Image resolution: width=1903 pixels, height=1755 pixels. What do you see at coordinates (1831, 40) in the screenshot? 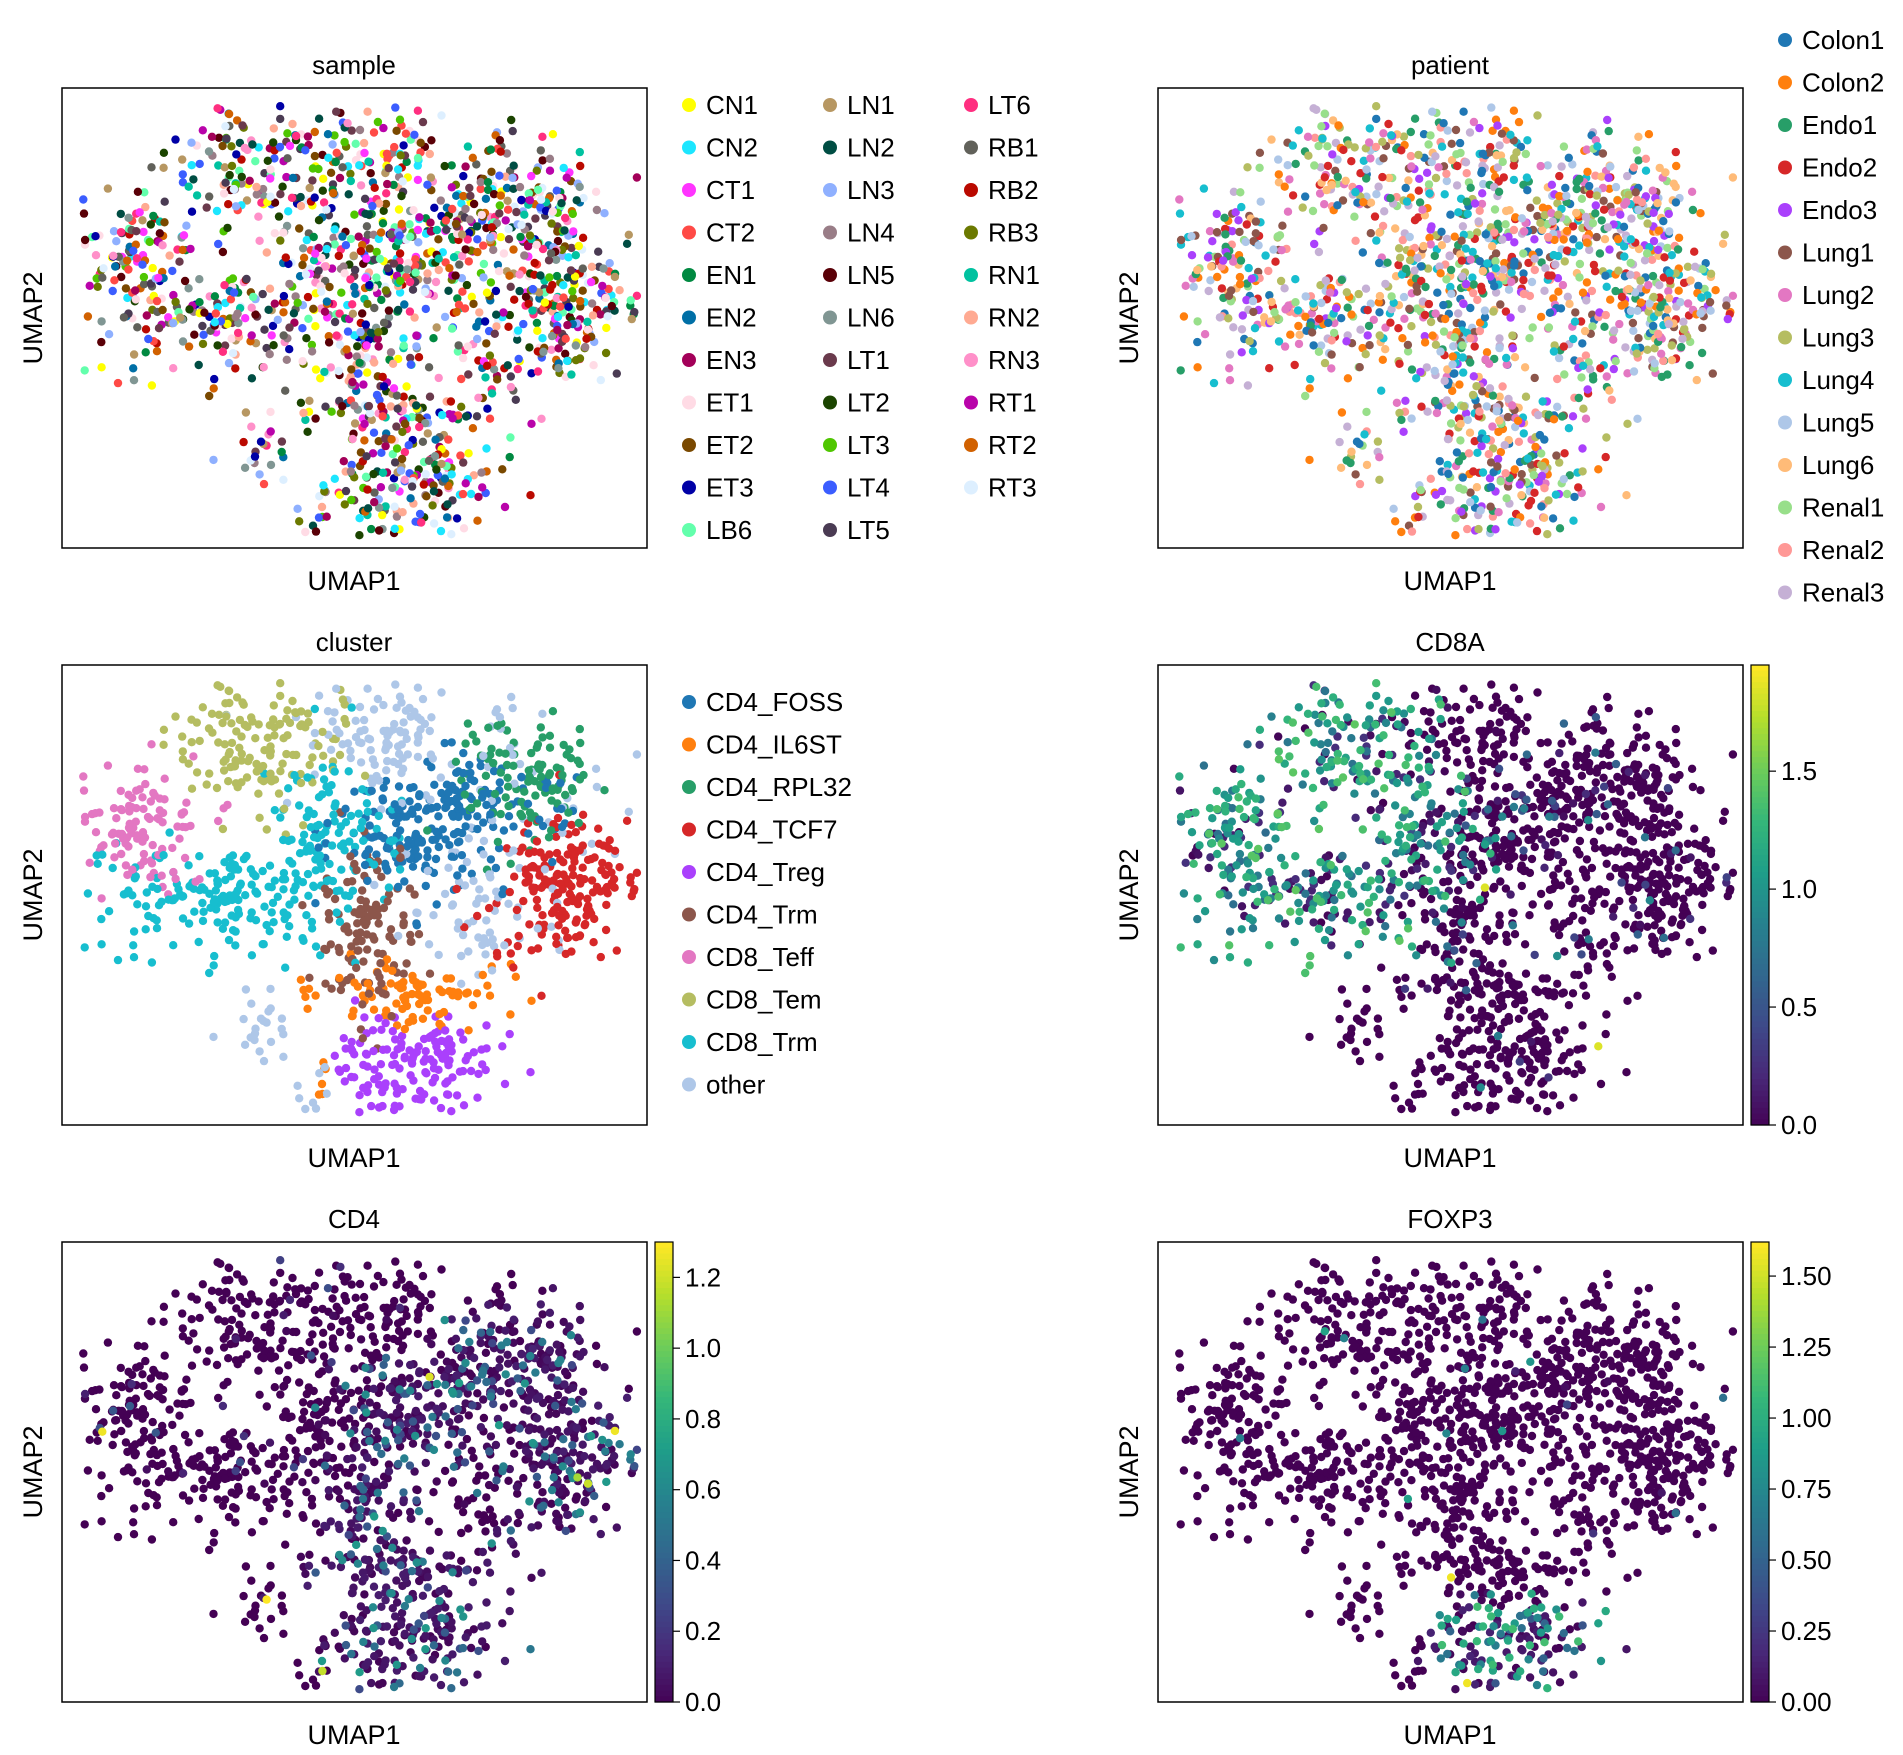
I see `legend-entry: Colon1` at bounding box center [1831, 40].